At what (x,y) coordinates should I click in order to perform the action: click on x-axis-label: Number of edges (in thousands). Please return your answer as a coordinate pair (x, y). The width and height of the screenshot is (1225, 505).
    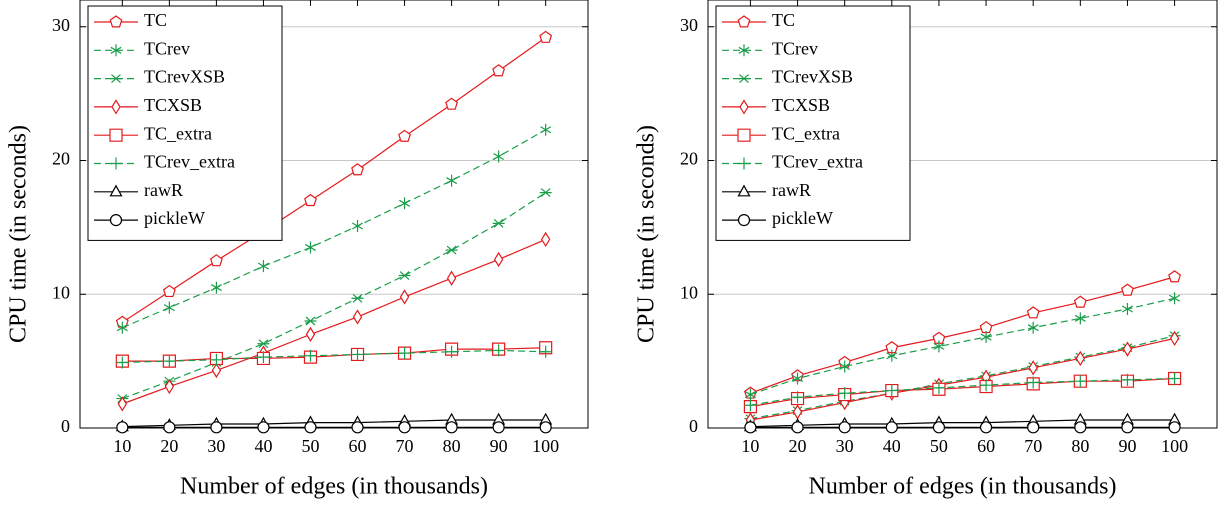
    Looking at the image, I should click on (963, 487).